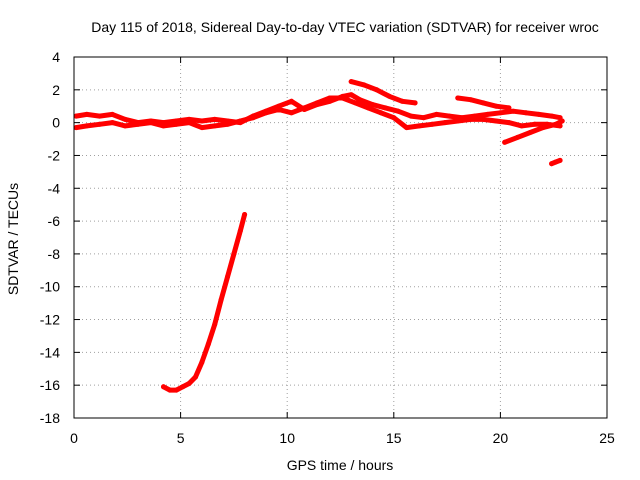 This screenshot has width=640, height=480. Describe the element at coordinates (181, 438) in the screenshot. I see `x-tick-label: 5` at that location.